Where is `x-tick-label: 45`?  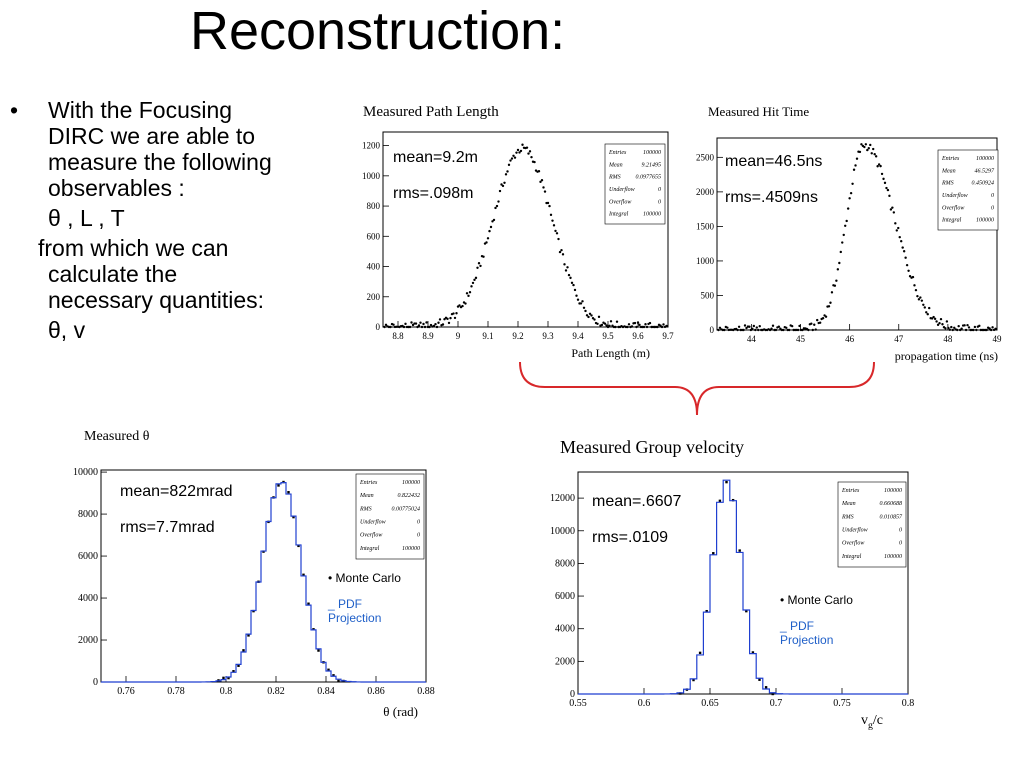
x-tick-label: 45 is located at coordinates (801, 339).